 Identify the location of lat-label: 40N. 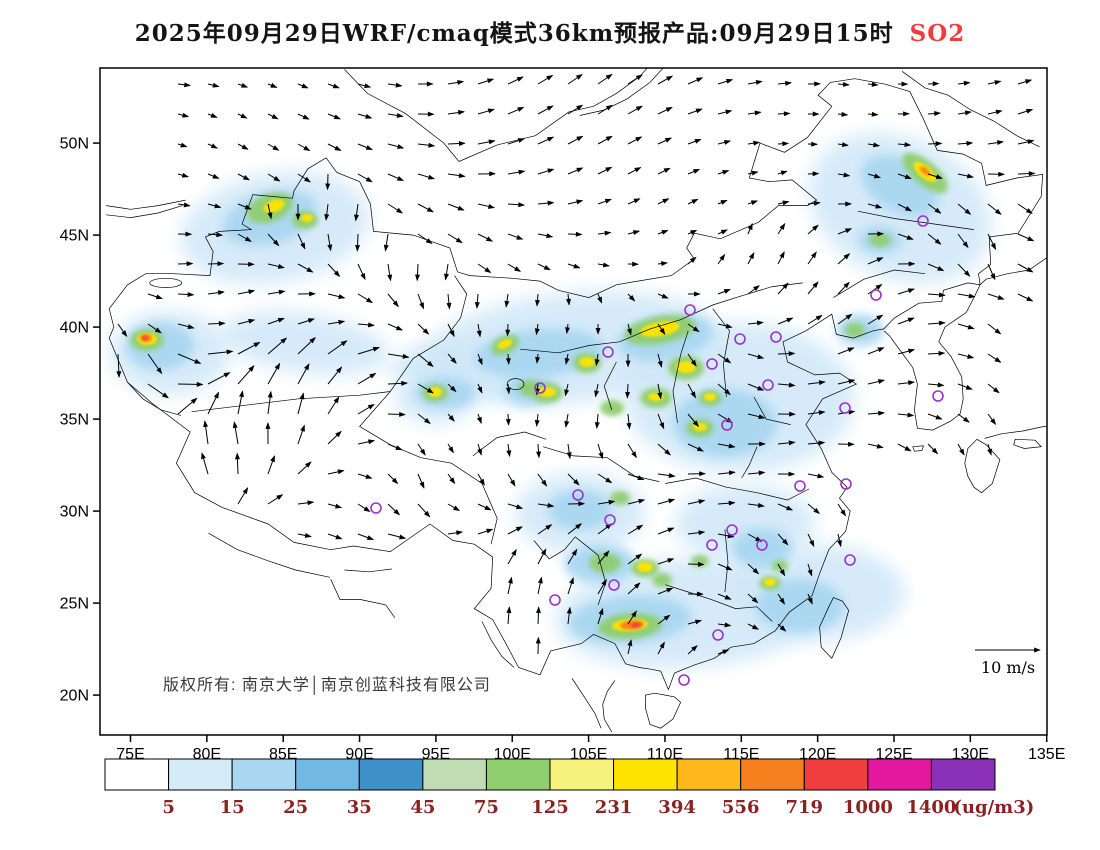
(74, 328).